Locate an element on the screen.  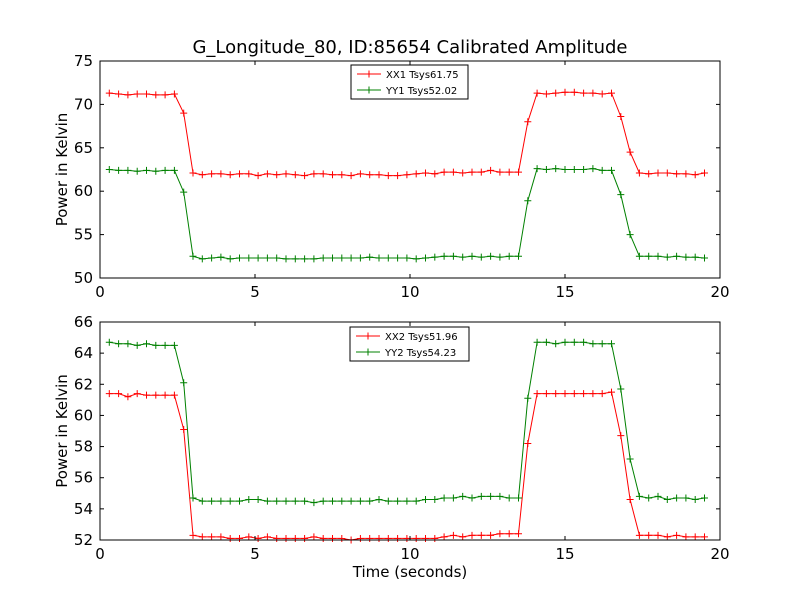
y-tick-label: 54 is located at coordinates (83, 509).